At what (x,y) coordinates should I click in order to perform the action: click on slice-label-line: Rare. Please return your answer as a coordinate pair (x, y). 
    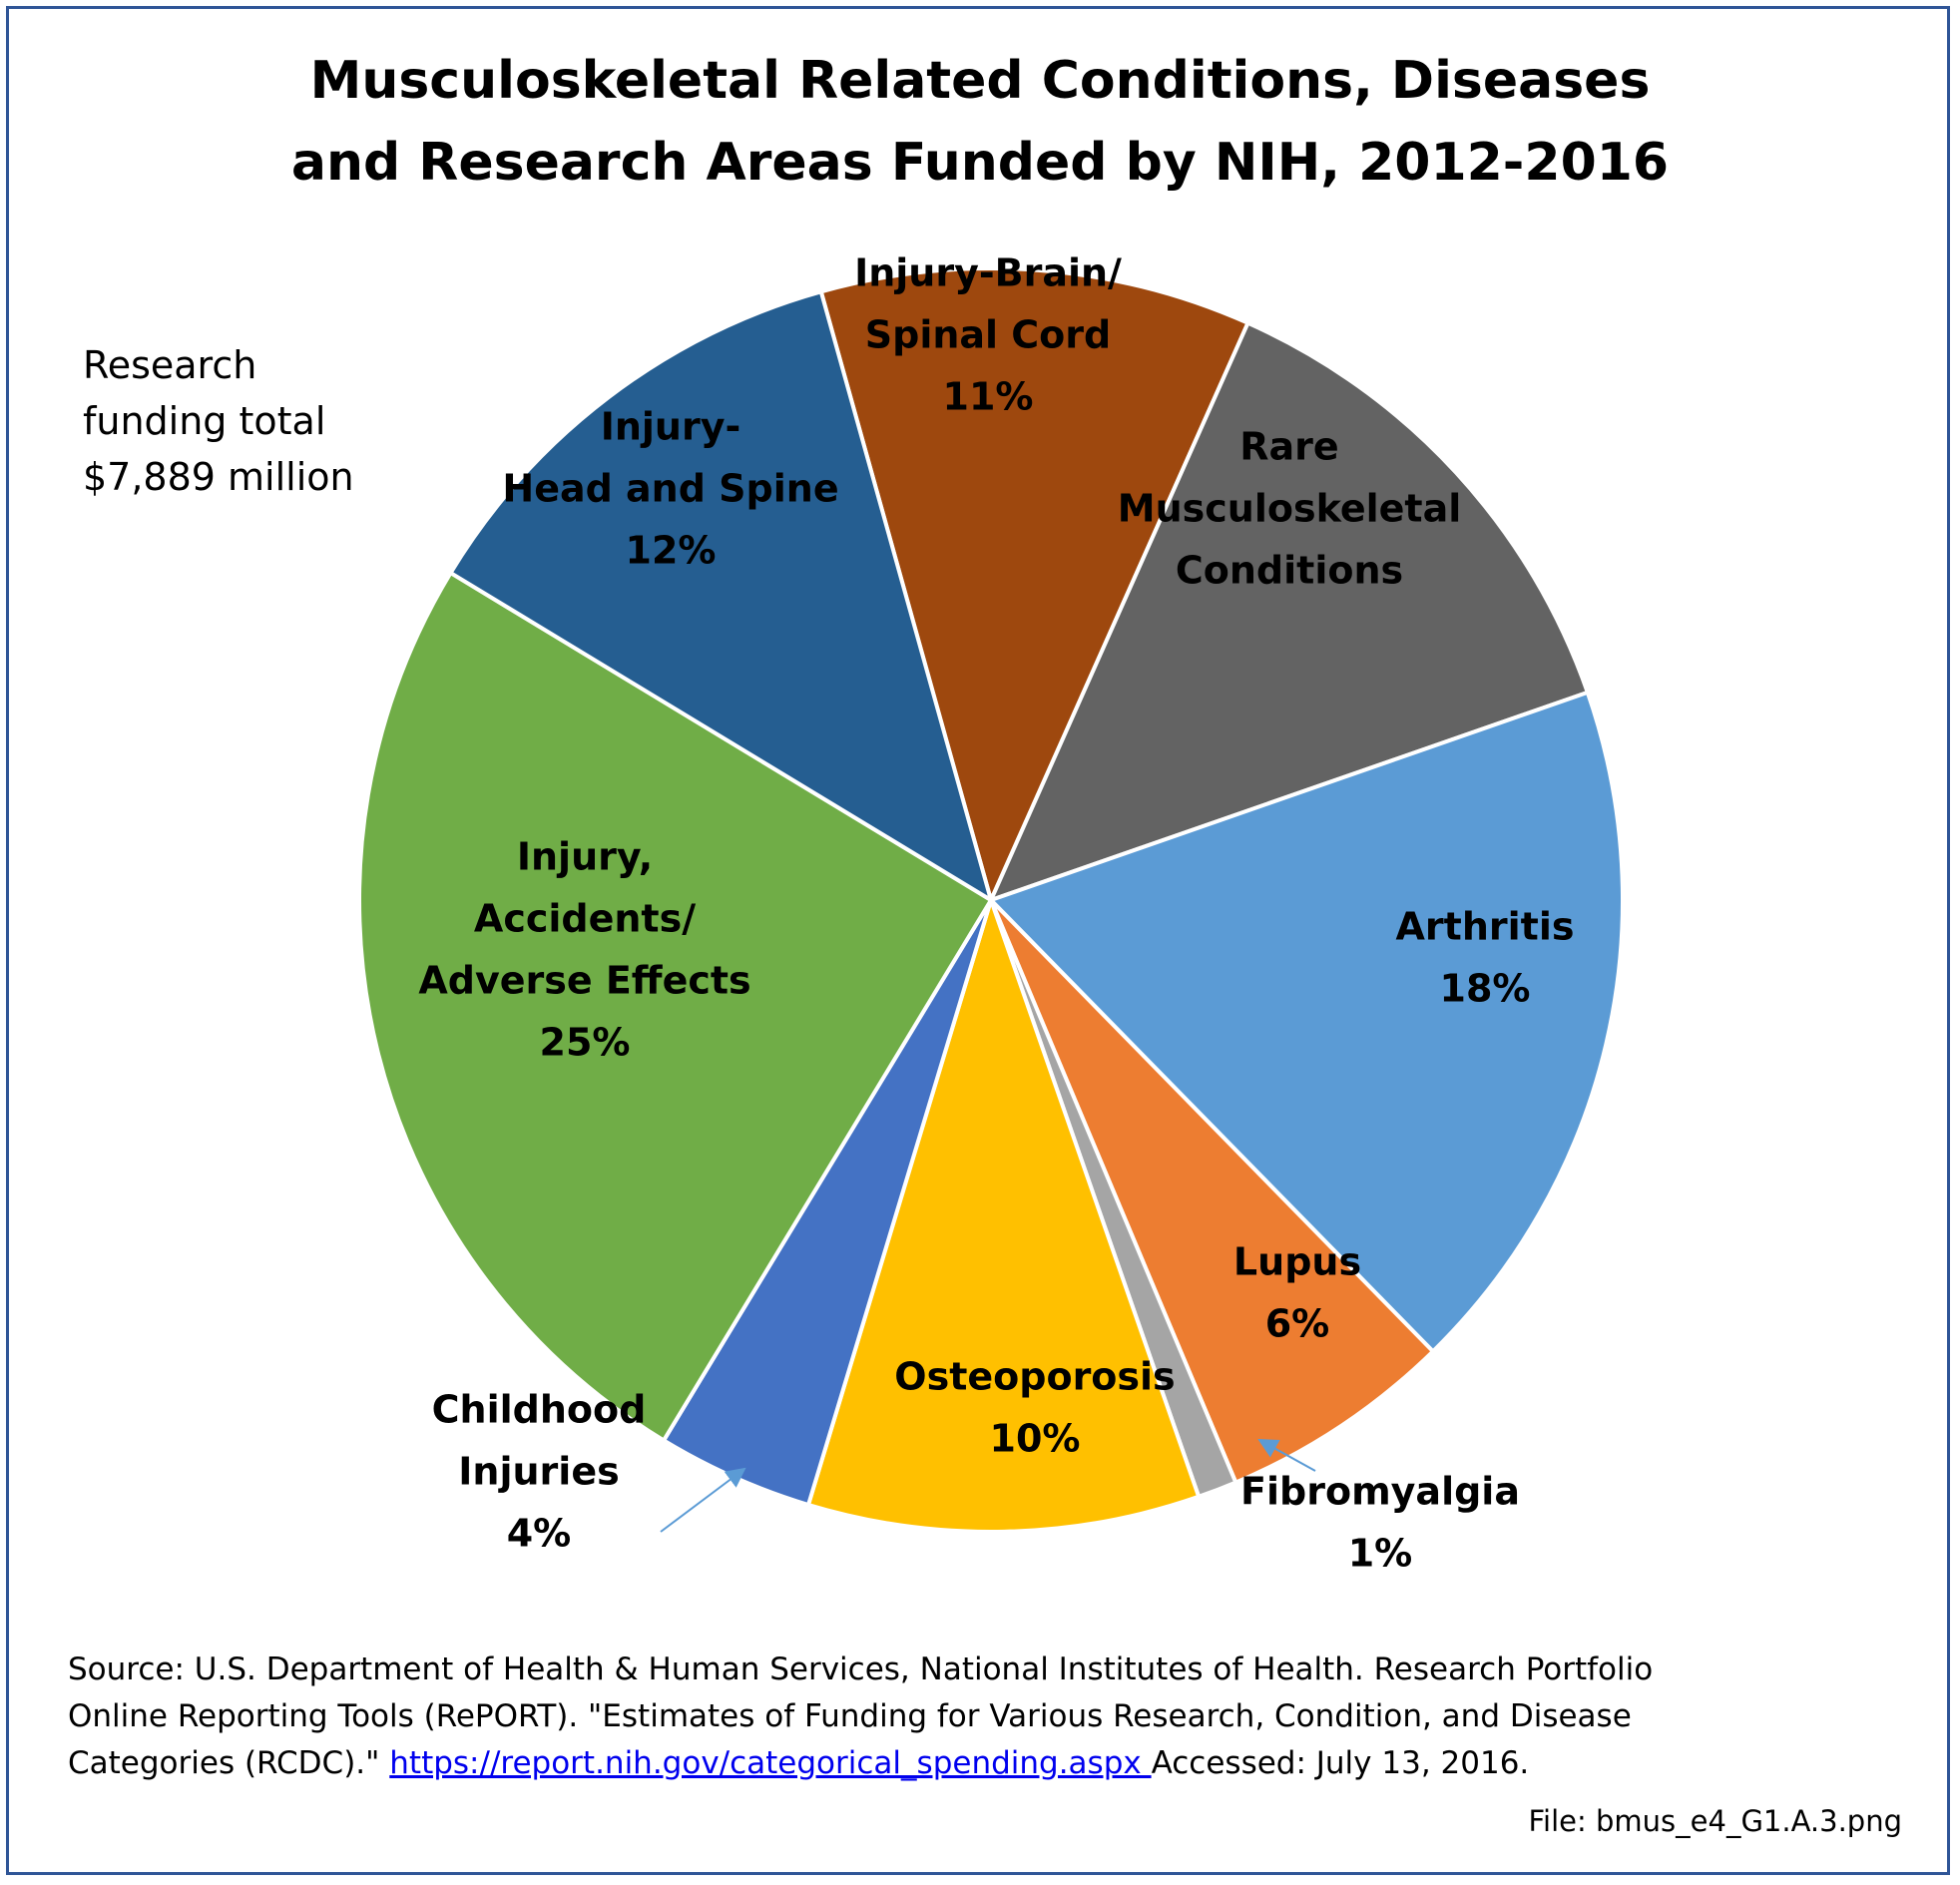
    Looking at the image, I should click on (1288, 447).